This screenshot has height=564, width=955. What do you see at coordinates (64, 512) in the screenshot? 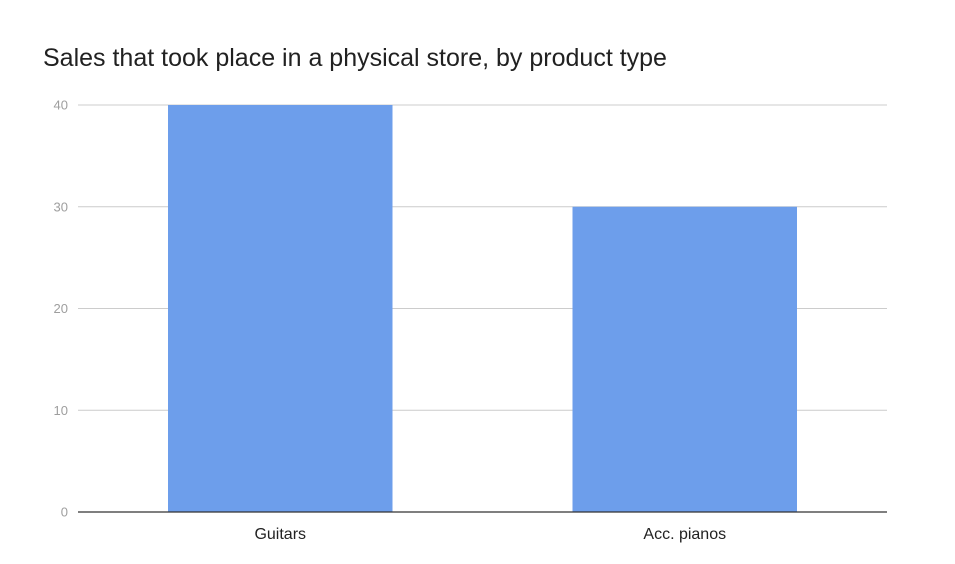
I see `y-tick-label: 0` at bounding box center [64, 512].